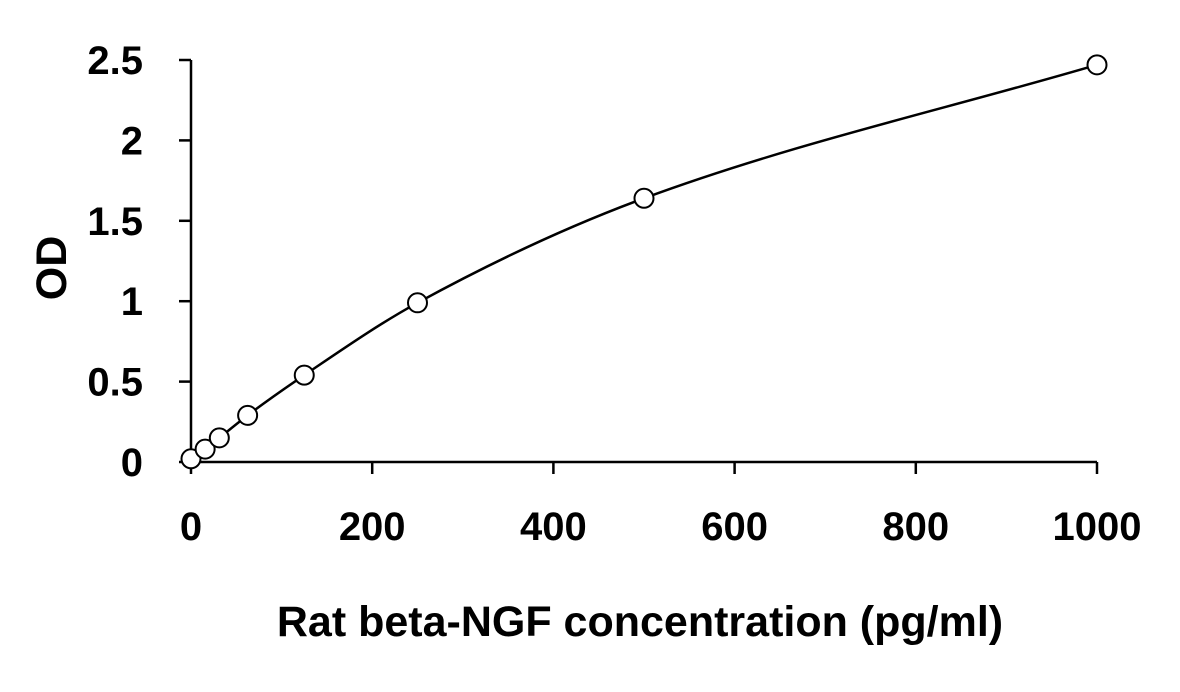 This screenshot has width=1180, height=692. I want to click on x-tick-label: 1000, so click(1097, 527).